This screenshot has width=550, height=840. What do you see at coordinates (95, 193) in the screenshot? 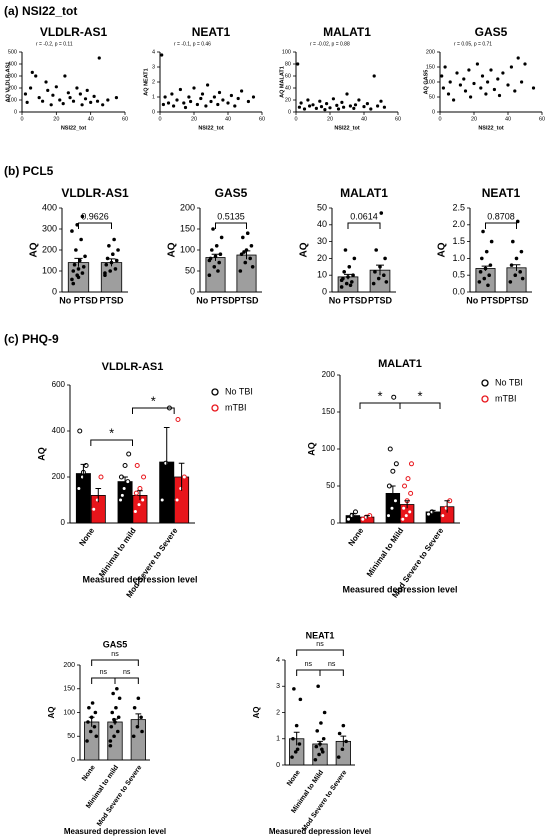
I see `chart-title: VLDLR-AS1` at bounding box center [95, 193].